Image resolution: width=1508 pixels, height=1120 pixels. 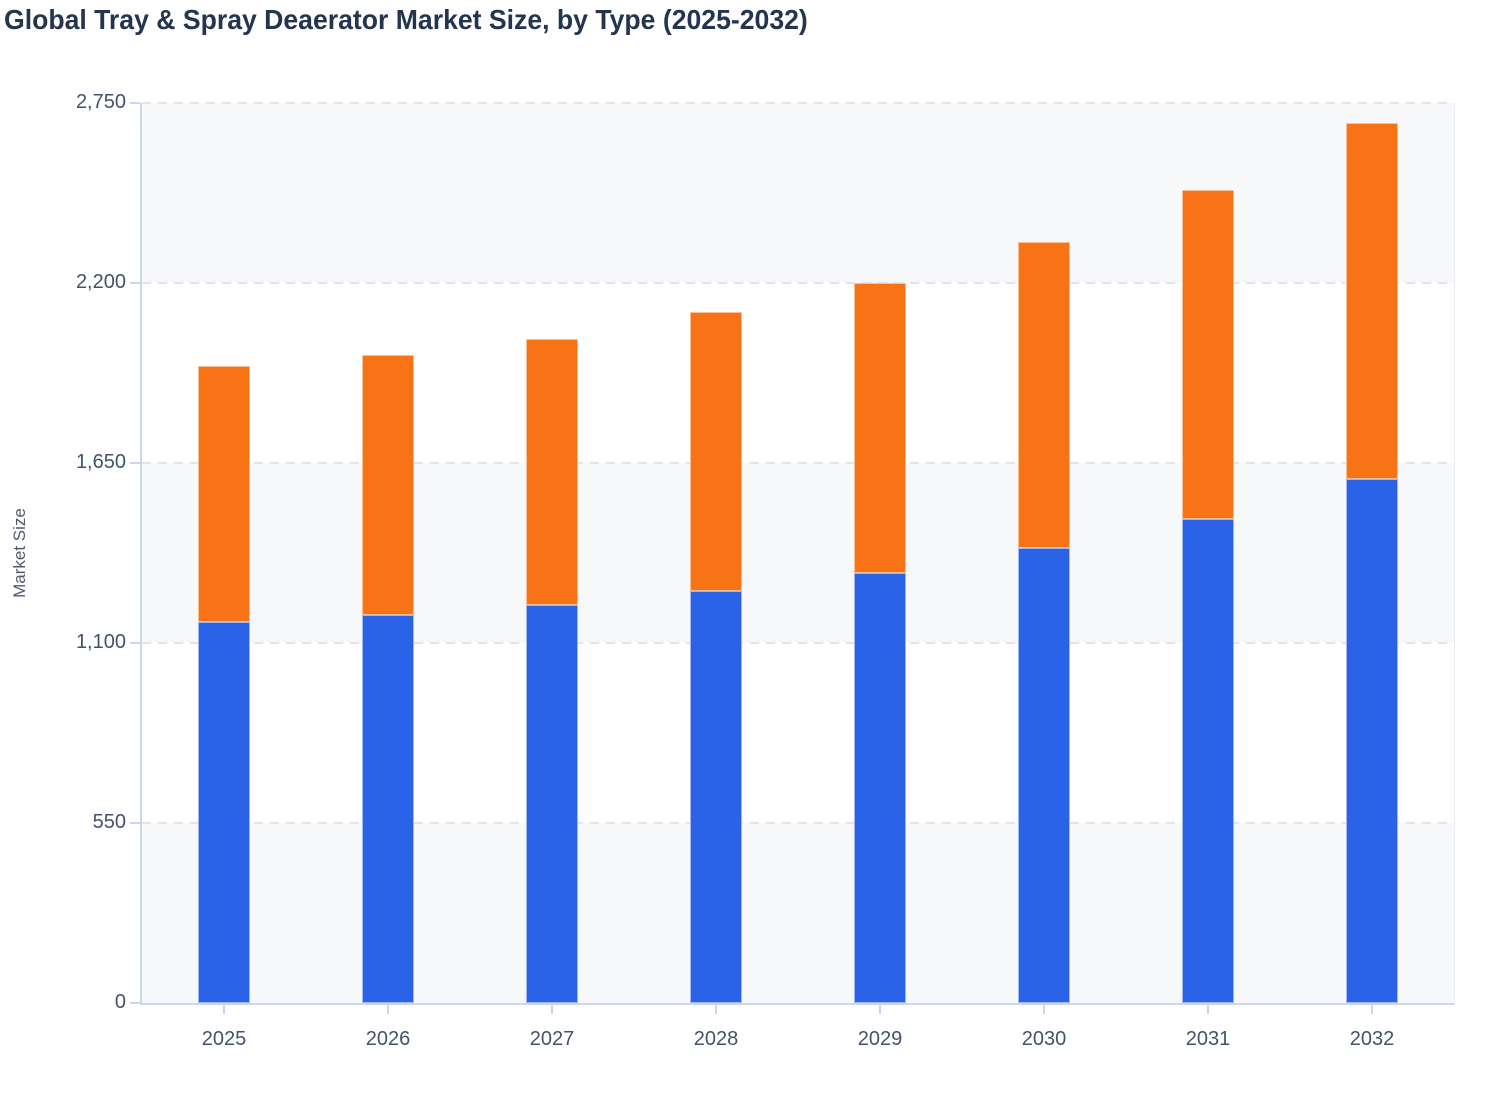 I want to click on bar-segment-spray-deaerator-2032, so click(x=1372, y=301).